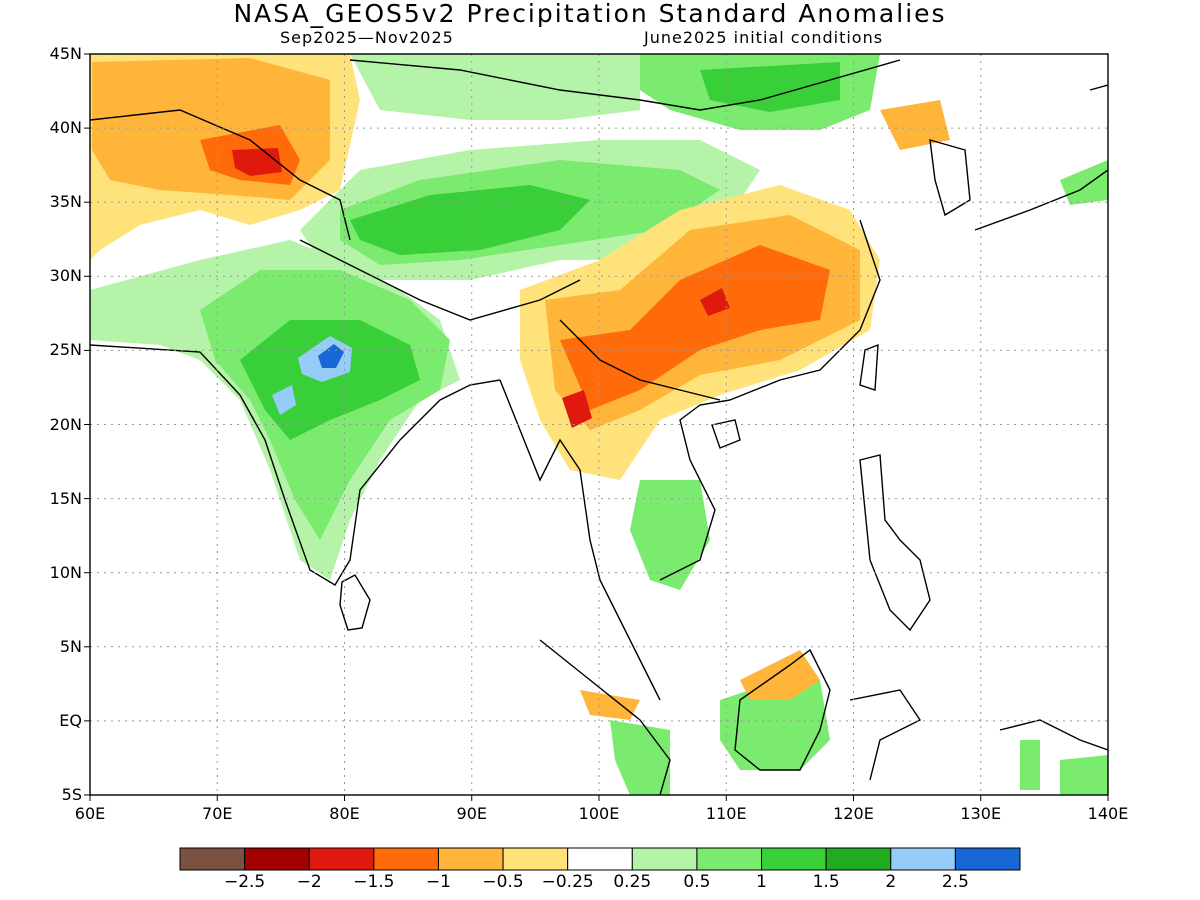  Describe the element at coordinates (955, 882) in the screenshot. I see `colorbar-label: 2.5` at that location.